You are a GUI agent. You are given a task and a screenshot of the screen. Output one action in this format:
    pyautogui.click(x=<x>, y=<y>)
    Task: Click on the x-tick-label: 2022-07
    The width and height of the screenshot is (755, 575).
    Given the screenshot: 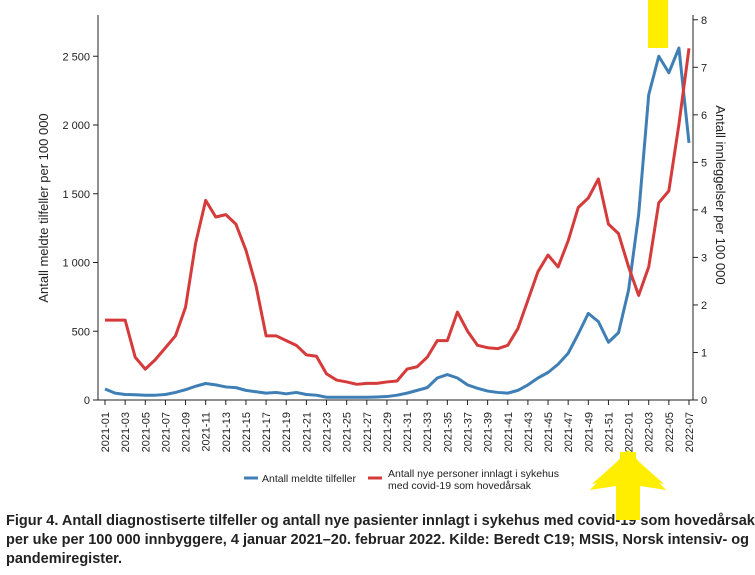 What is the action you would take?
    pyautogui.click(x=690, y=432)
    